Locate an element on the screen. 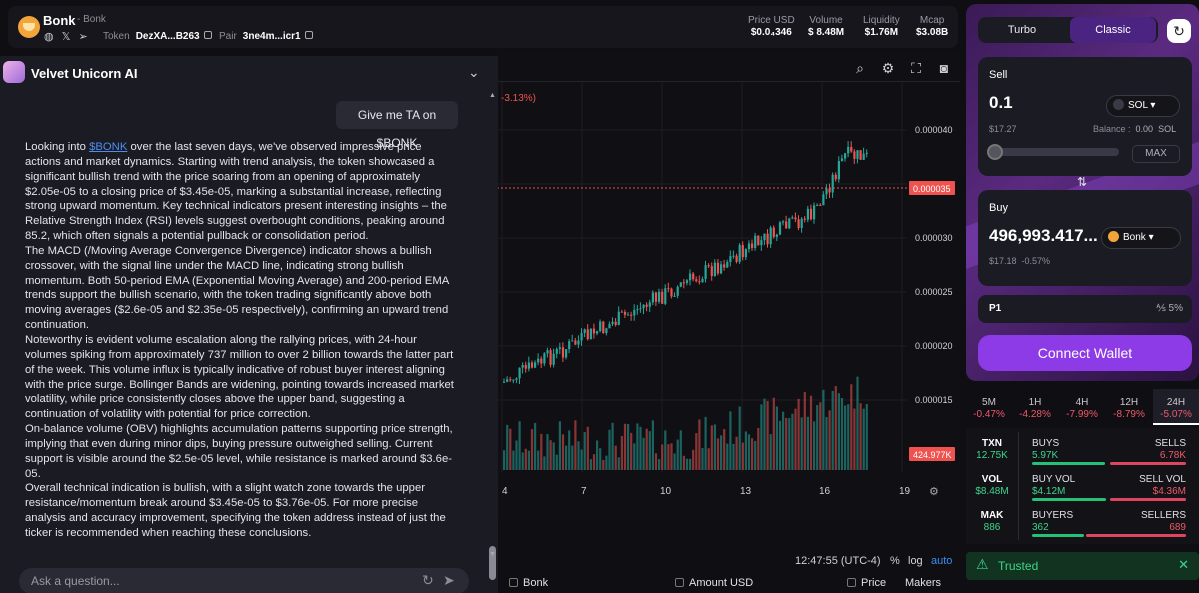  buy-token-select: Bonk ▾ is located at coordinates (1141, 238).